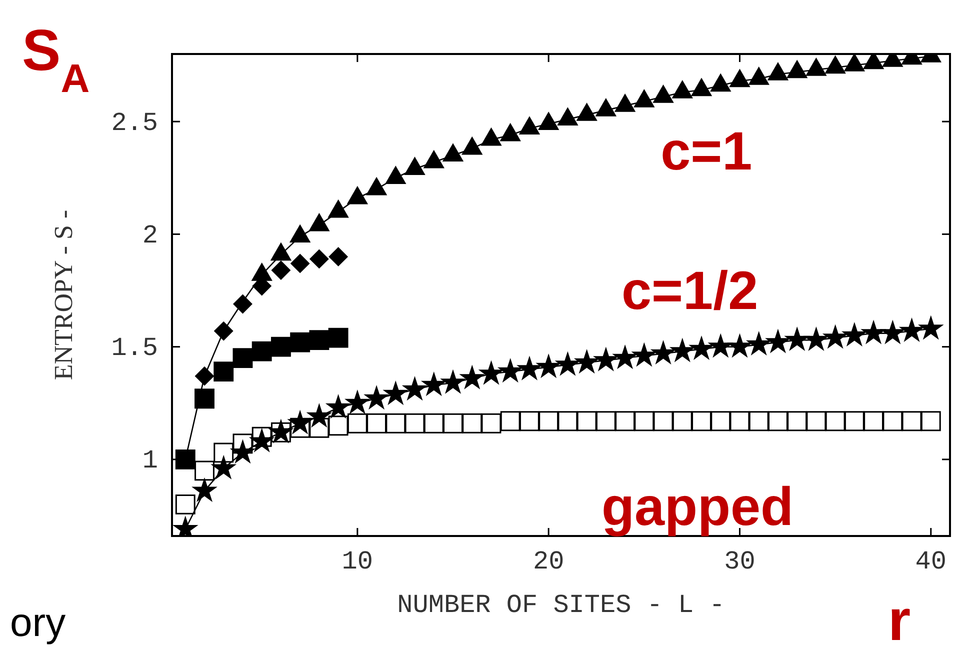 The image size is (970, 648). What do you see at coordinates (706, 152) in the screenshot?
I see `legend-label: c=1` at bounding box center [706, 152].